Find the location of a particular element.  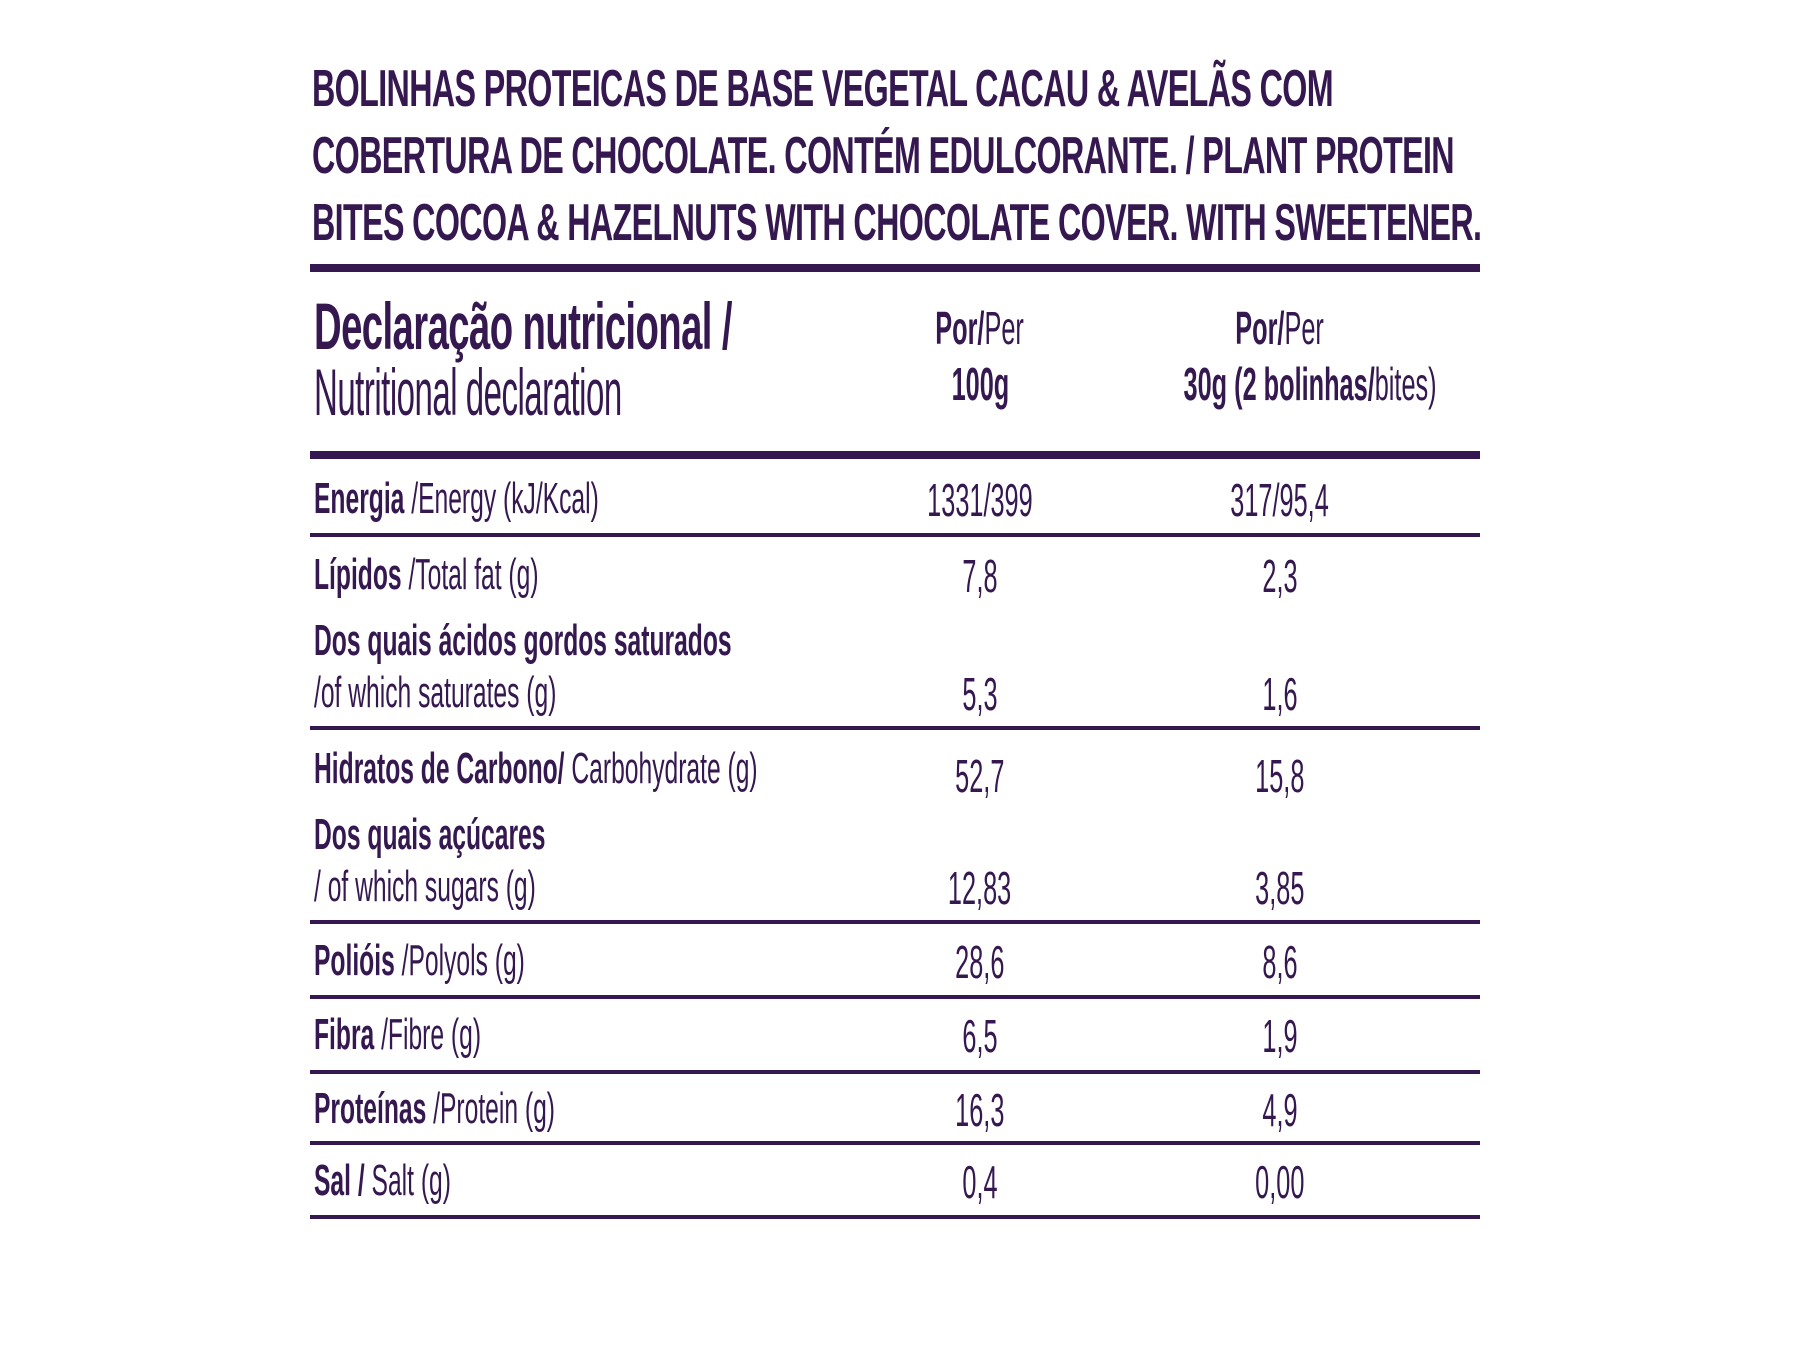

row-label-salt: Sal / Salt (g) is located at coordinates (436, 1181).